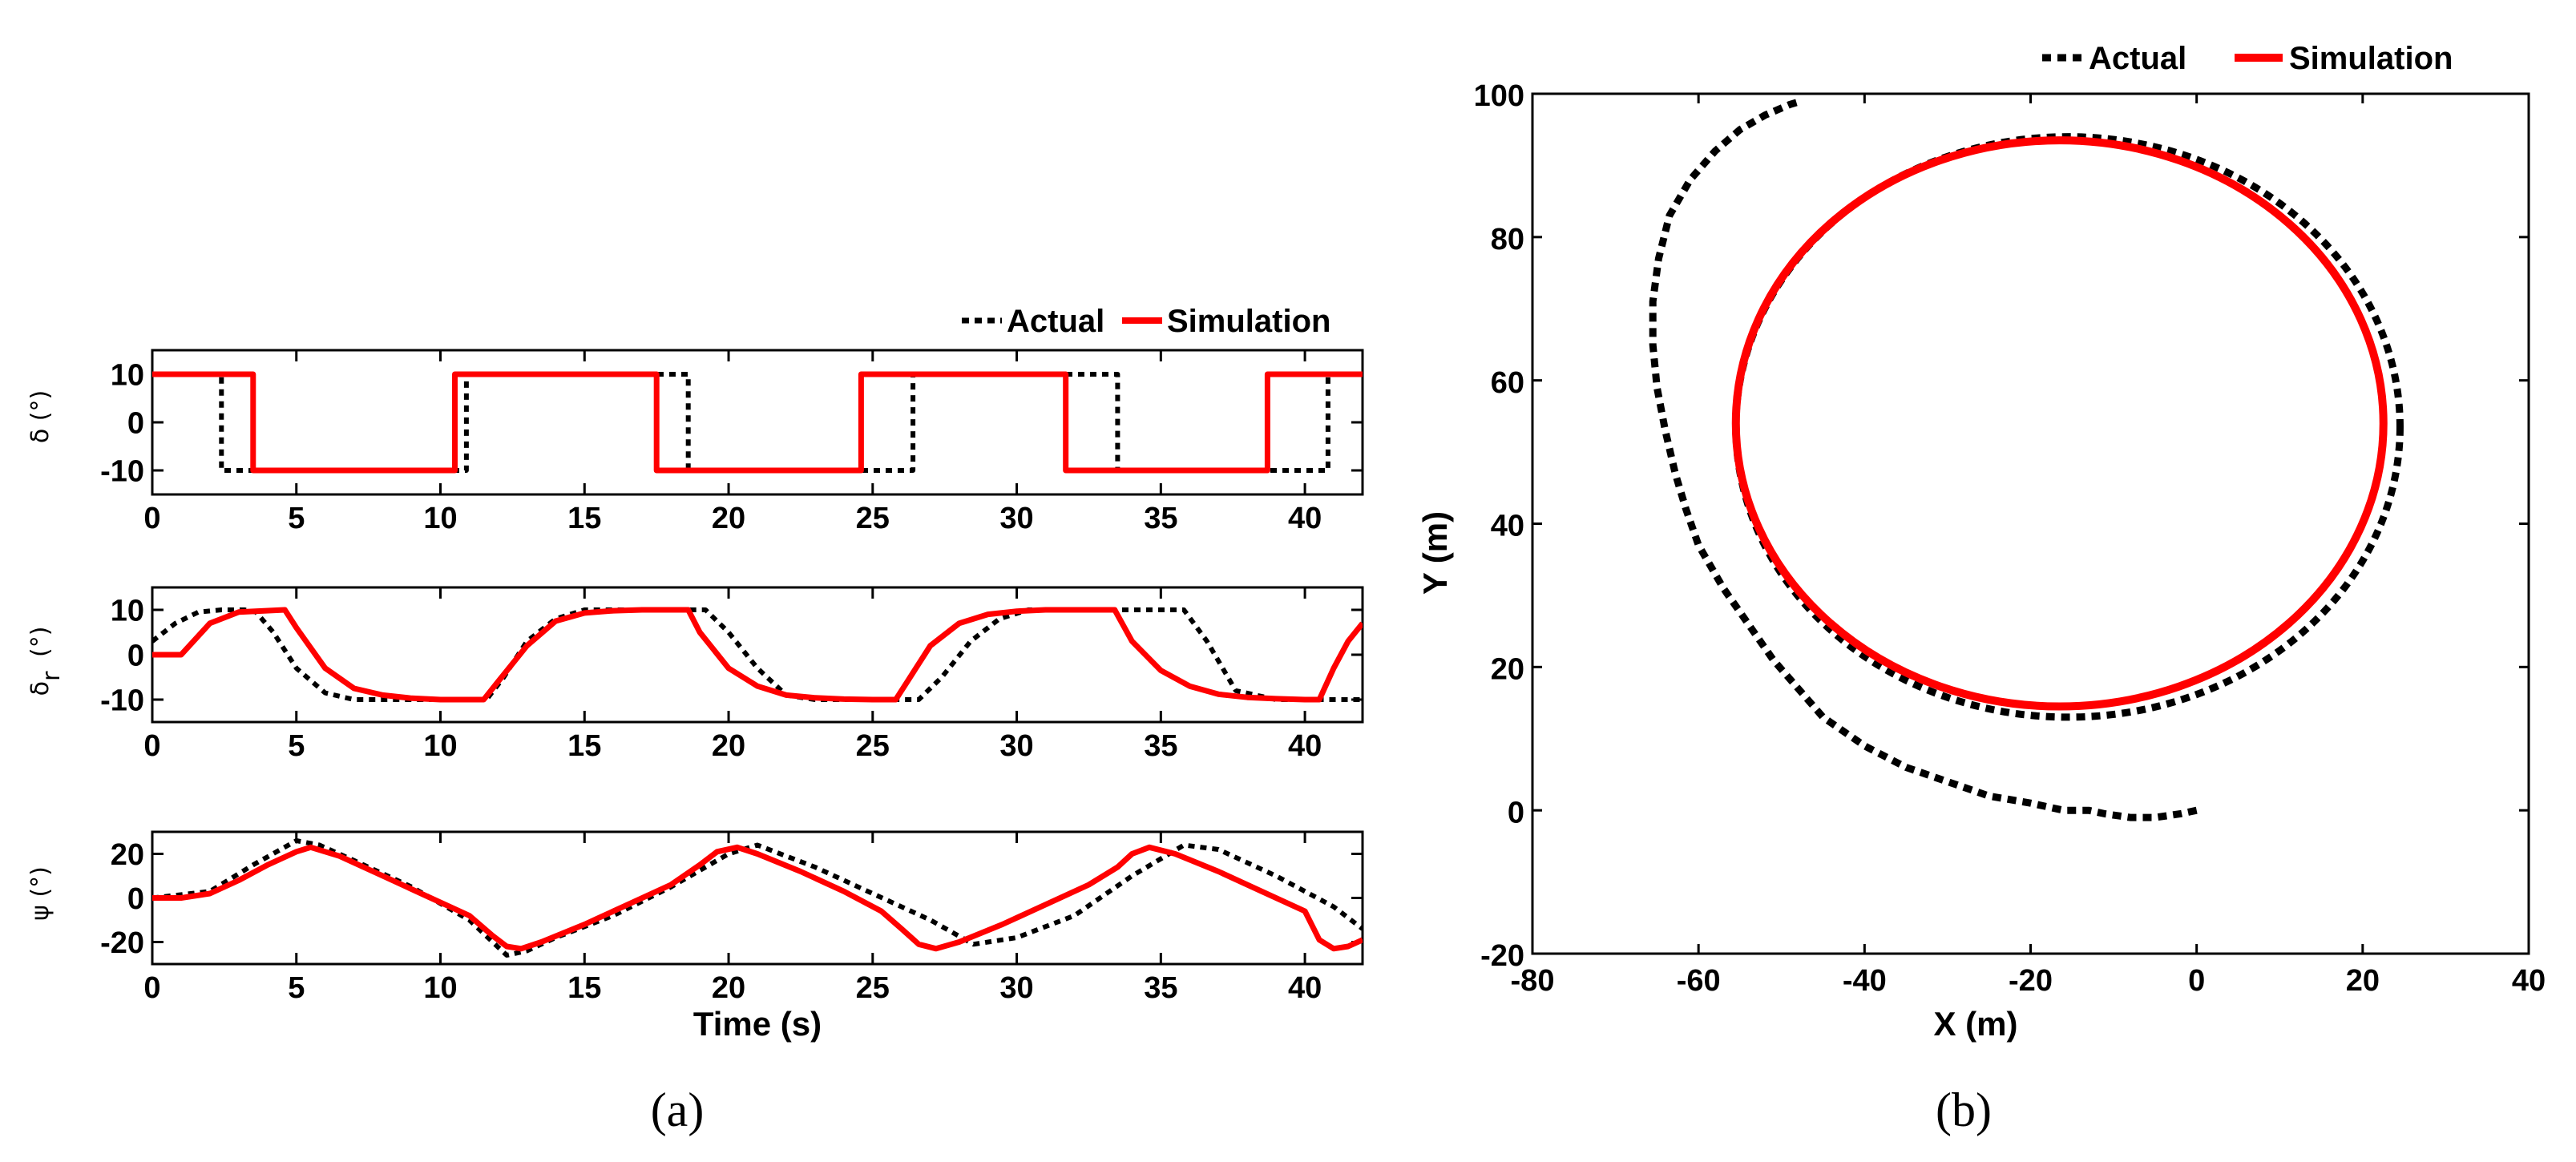 This screenshot has width=2576, height=1162. What do you see at coordinates (41, 688) in the screenshot?
I see `delta-r-ylabel-symbol: δ` at bounding box center [41, 688].